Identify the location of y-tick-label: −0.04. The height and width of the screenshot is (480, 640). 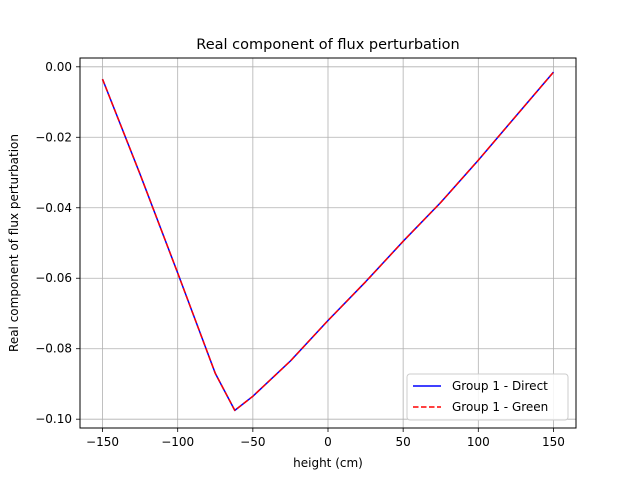
(53, 208).